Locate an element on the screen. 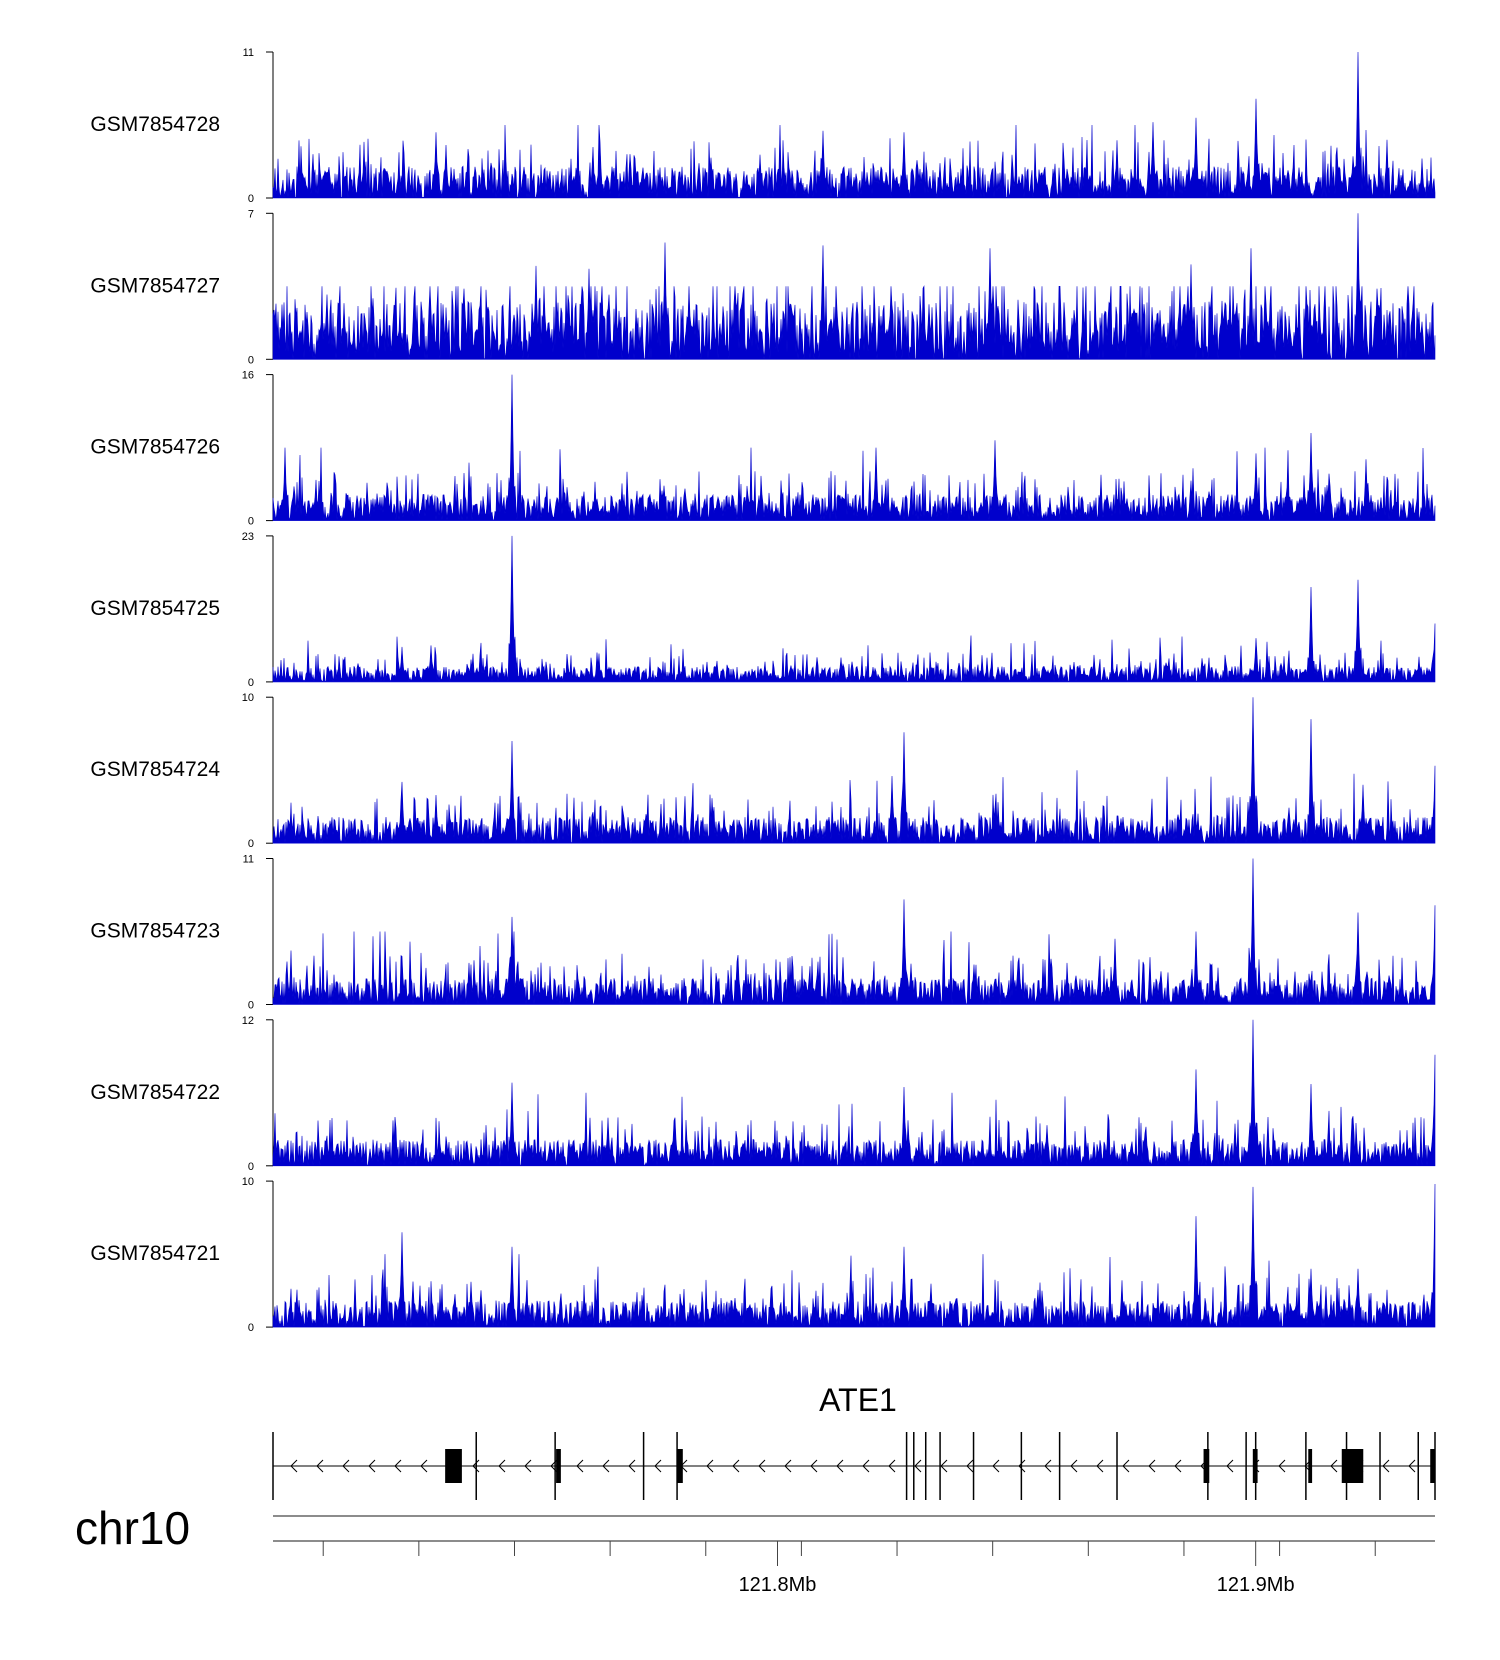 This screenshot has width=1500, height=1660. track-label: GSM7854721 is located at coordinates (155, 1253).